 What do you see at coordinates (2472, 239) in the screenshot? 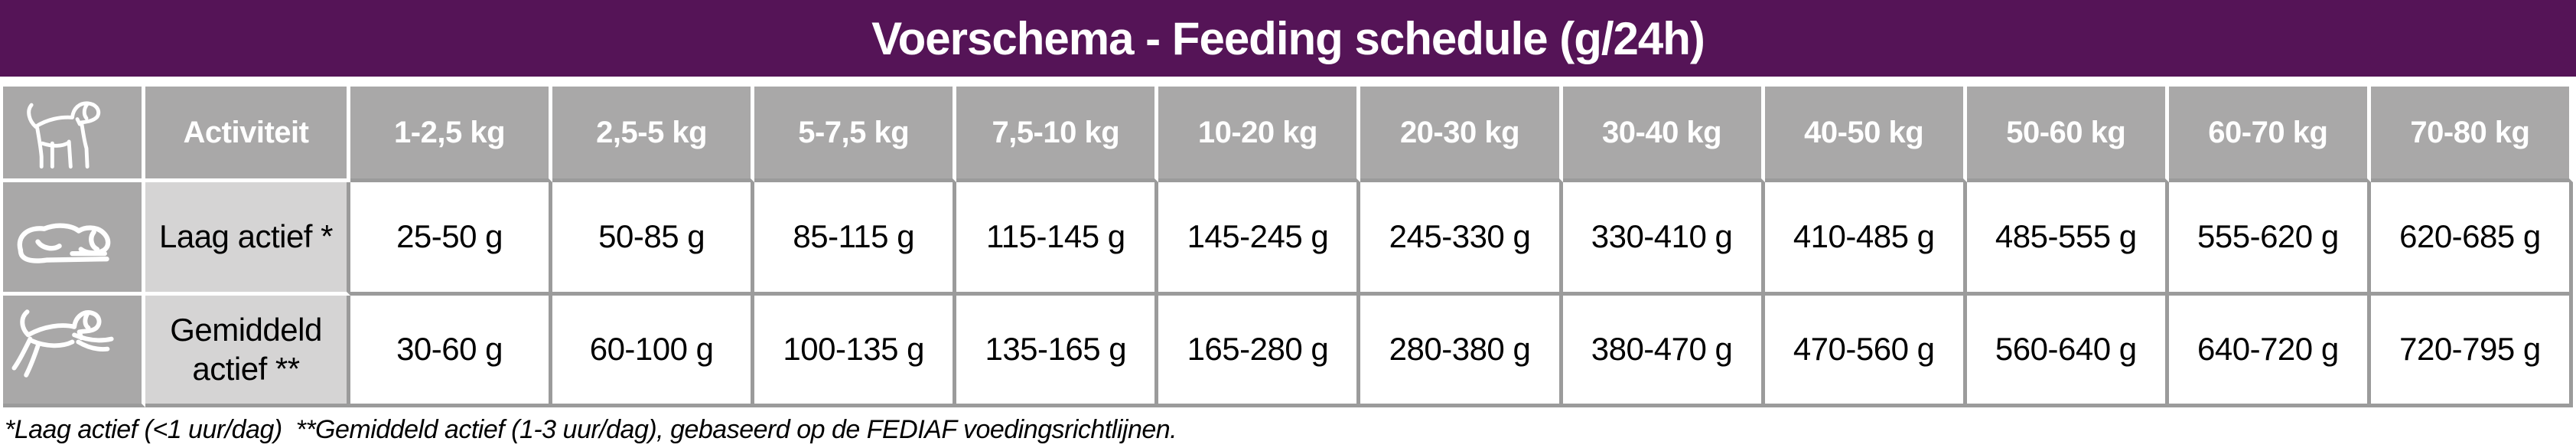
I see `feeding-value: 620-685 g` at bounding box center [2472, 239].